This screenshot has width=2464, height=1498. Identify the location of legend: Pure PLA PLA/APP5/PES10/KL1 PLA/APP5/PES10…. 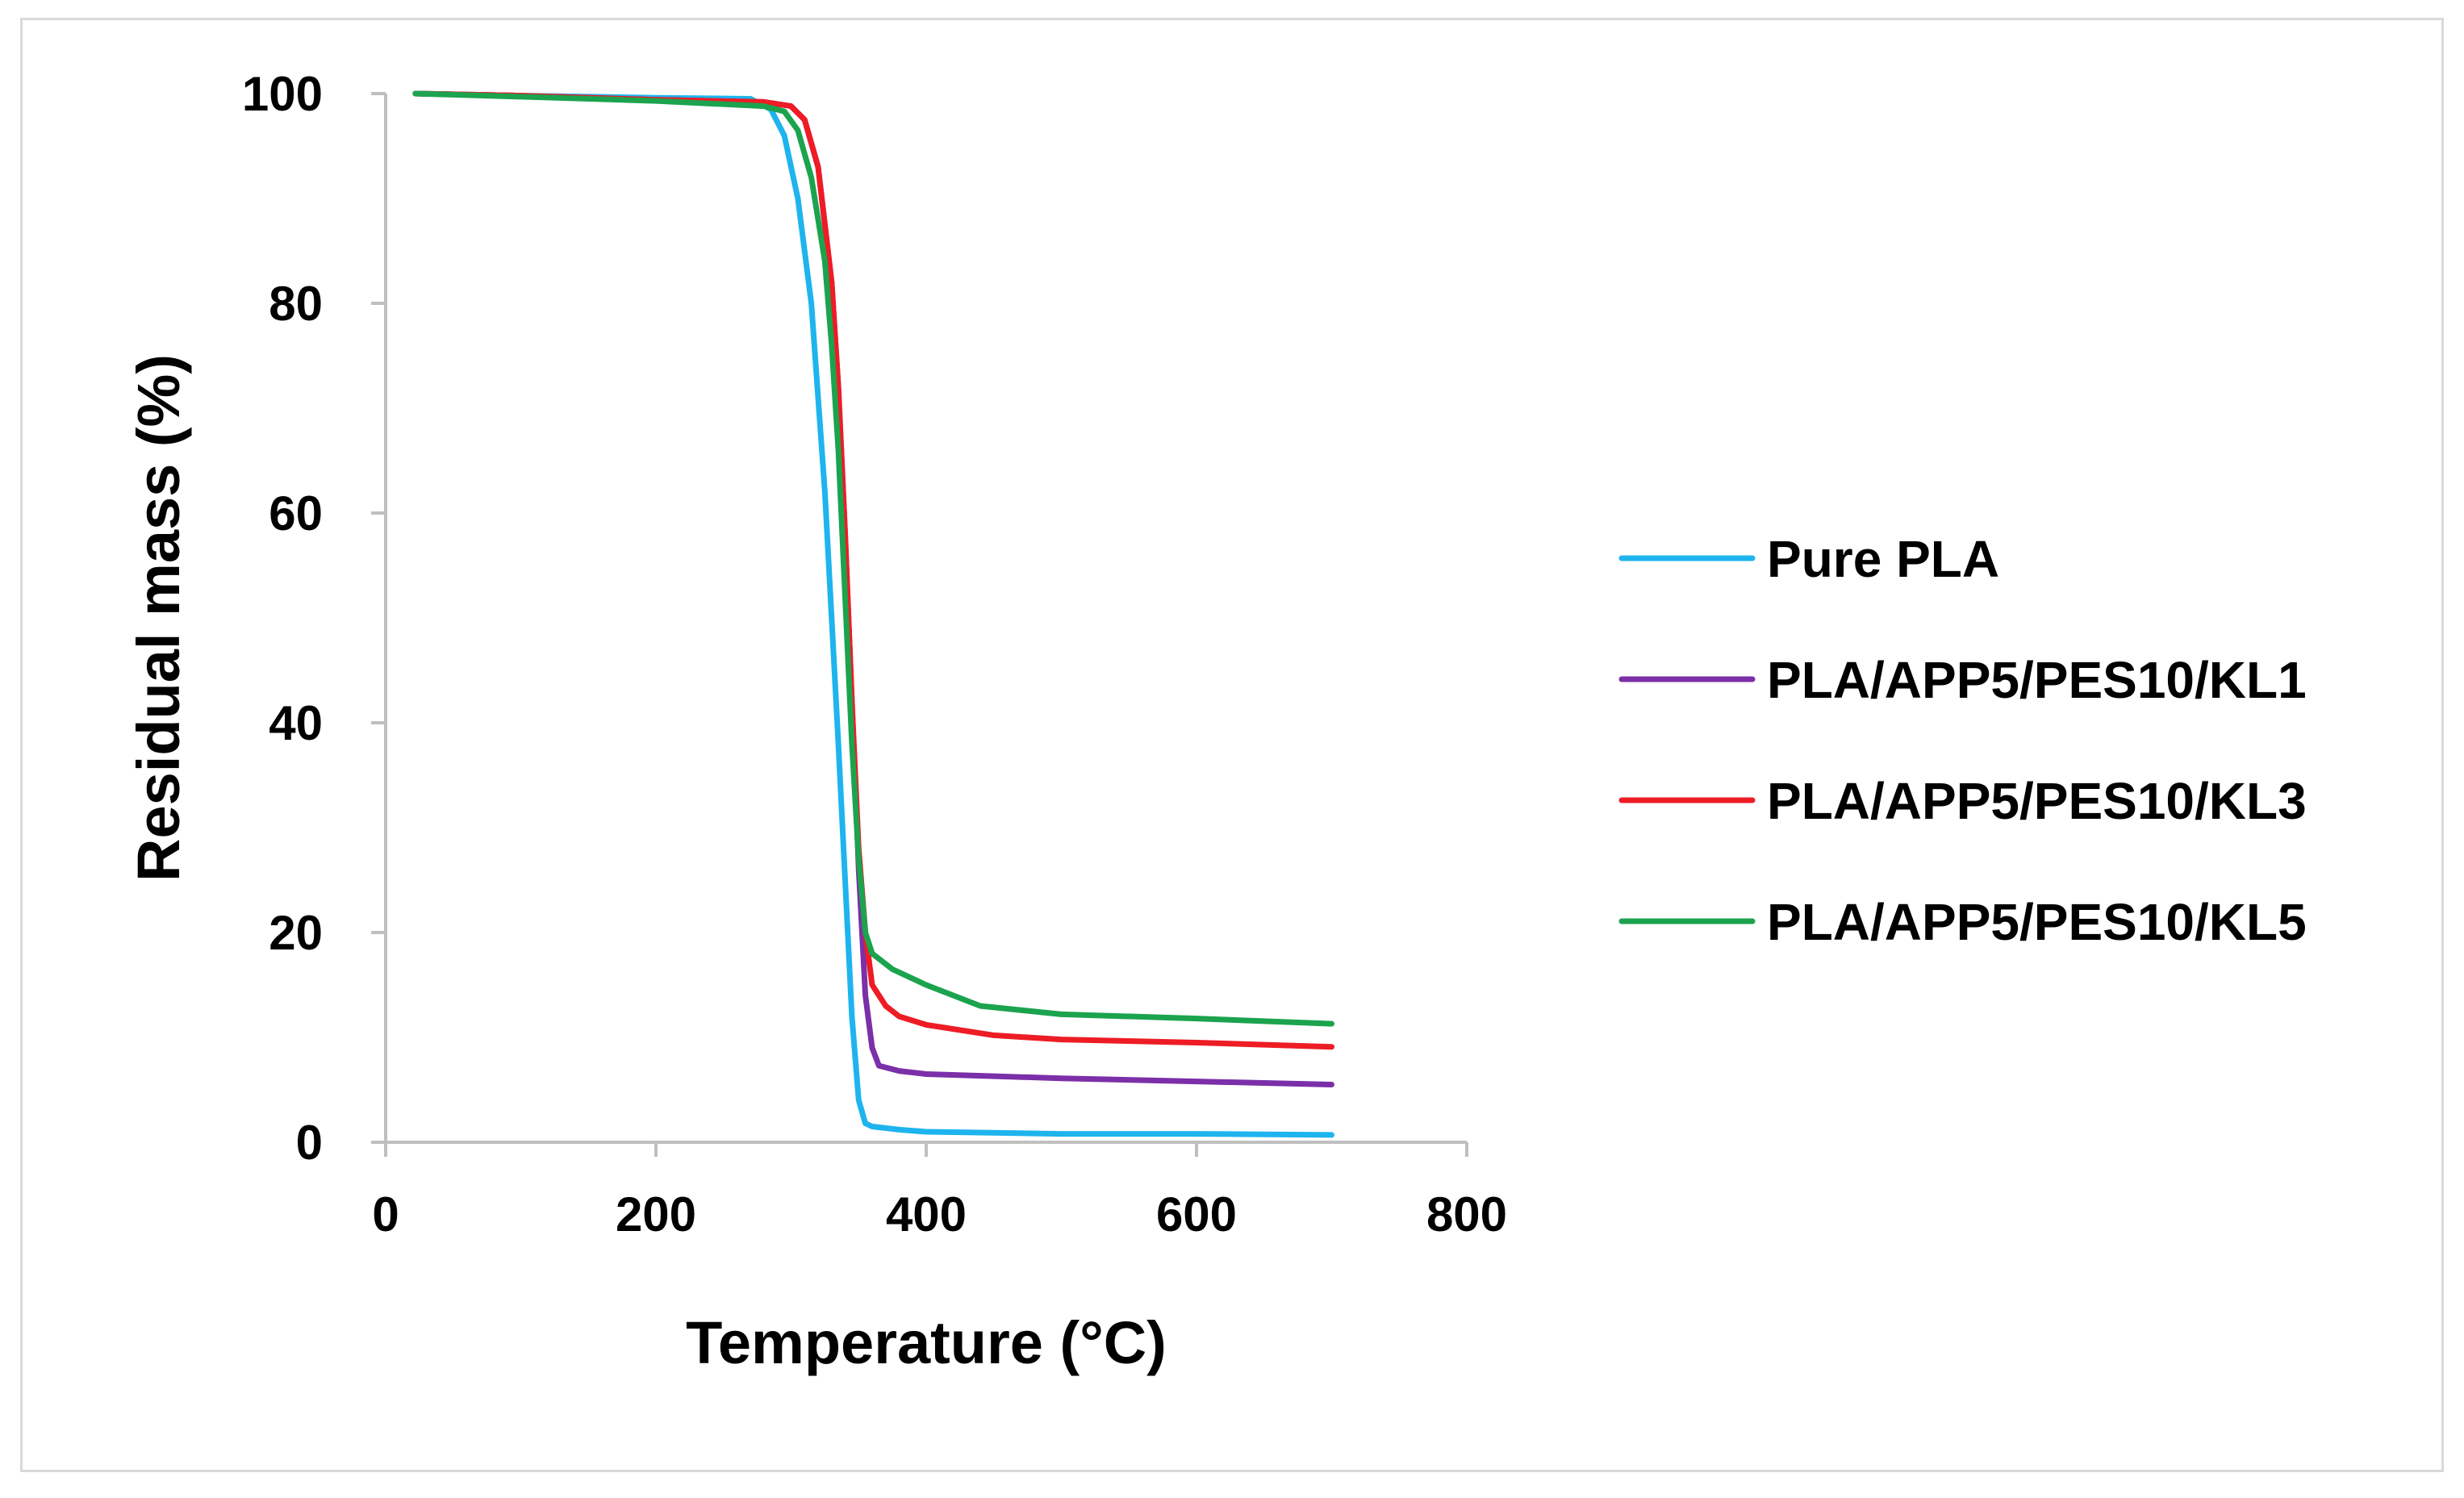
(1963, 740).